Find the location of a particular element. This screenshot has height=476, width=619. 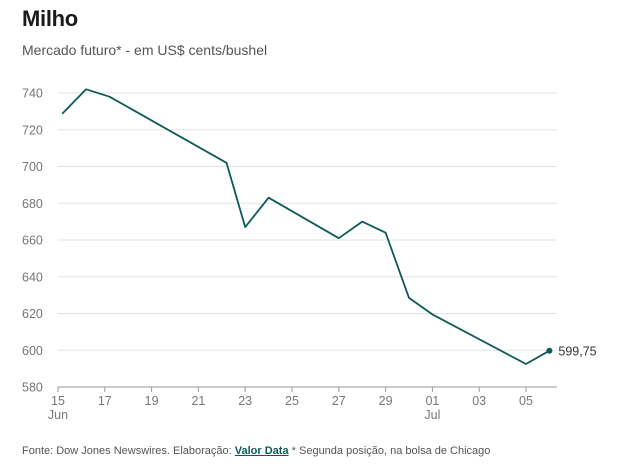

y-tick-label: 740 is located at coordinates (32, 94).